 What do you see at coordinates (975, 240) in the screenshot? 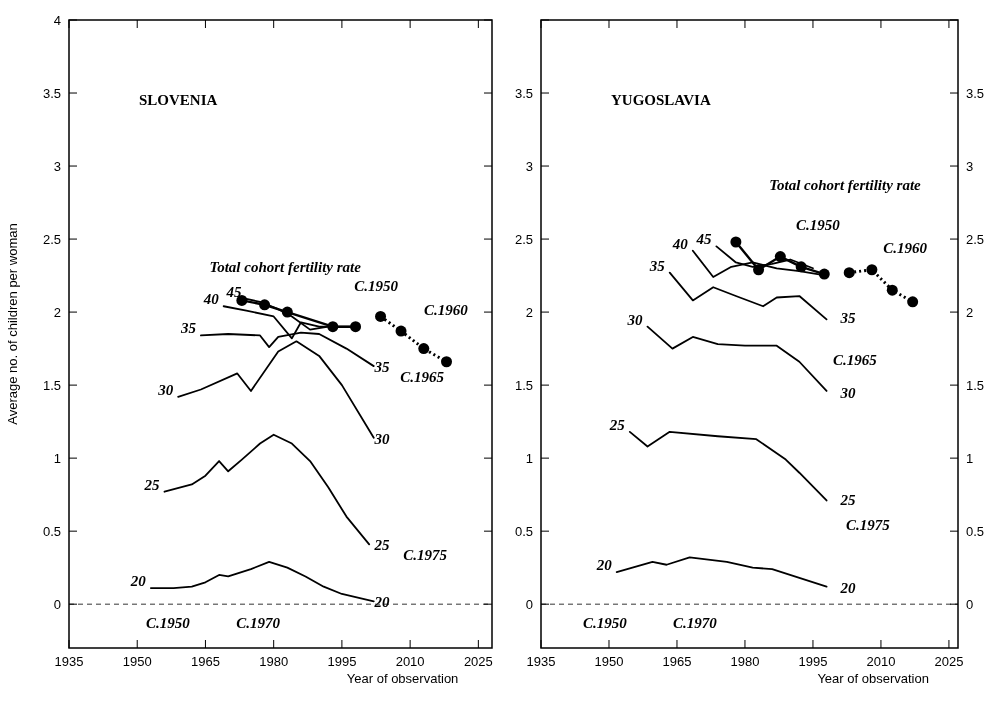
I see `y2-tick-label: 2.5` at bounding box center [975, 240].